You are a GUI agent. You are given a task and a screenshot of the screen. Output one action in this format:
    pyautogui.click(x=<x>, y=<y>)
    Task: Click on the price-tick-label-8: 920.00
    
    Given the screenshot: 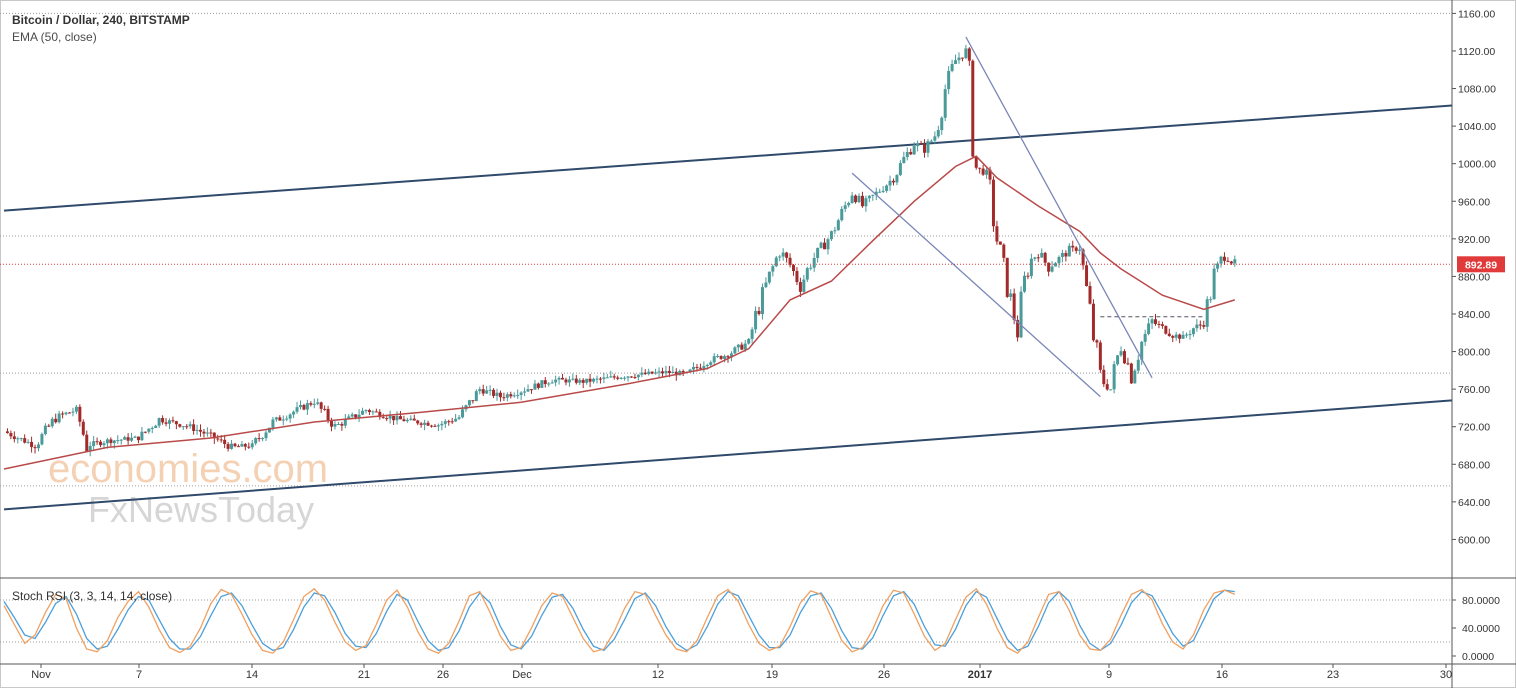 What is the action you would take?
    pyautogui.click(x=1474, y=240)
    